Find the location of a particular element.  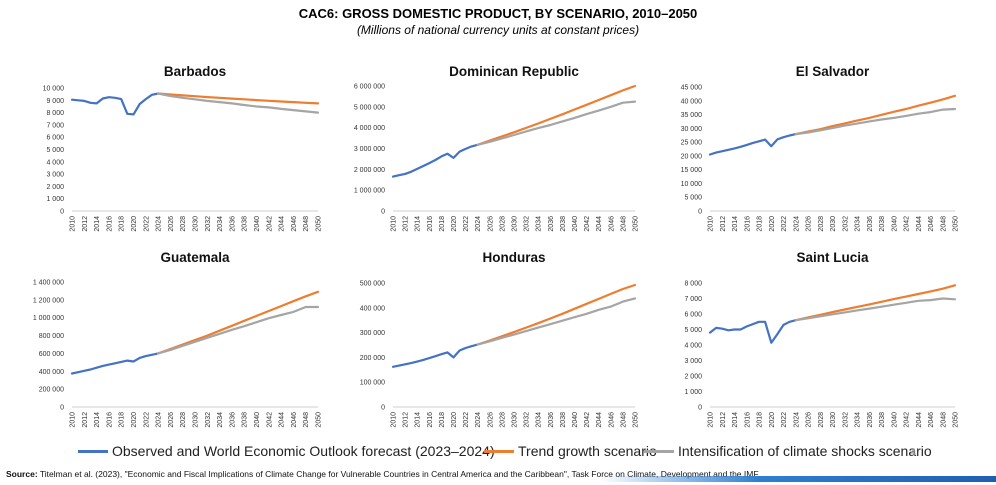

y-tick-label: 1 000 000 is located at coordinates (48, 318).